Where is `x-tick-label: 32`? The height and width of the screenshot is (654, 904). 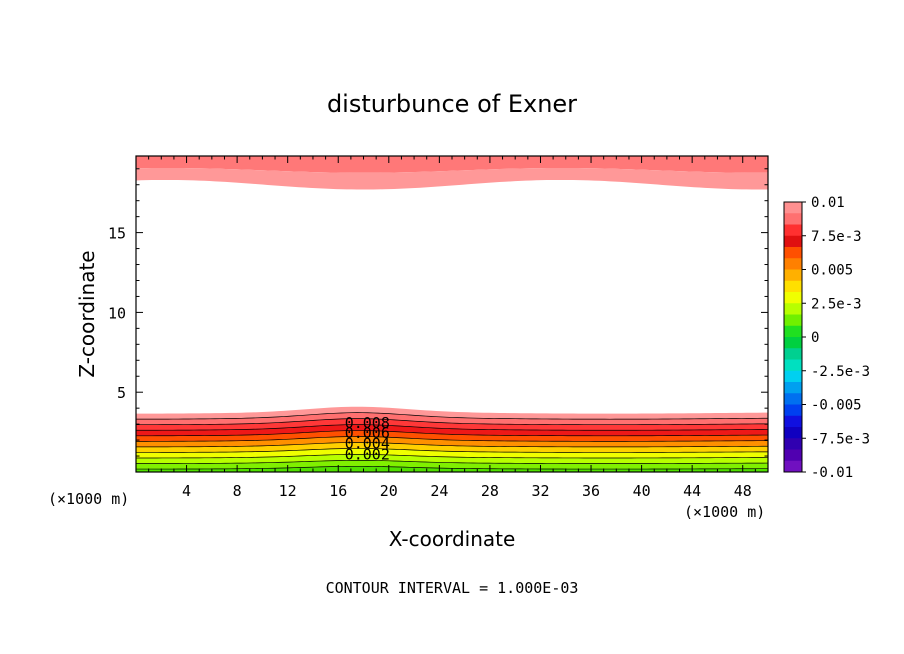
x-tick-label: 32 is located at coordinates (540, 491).